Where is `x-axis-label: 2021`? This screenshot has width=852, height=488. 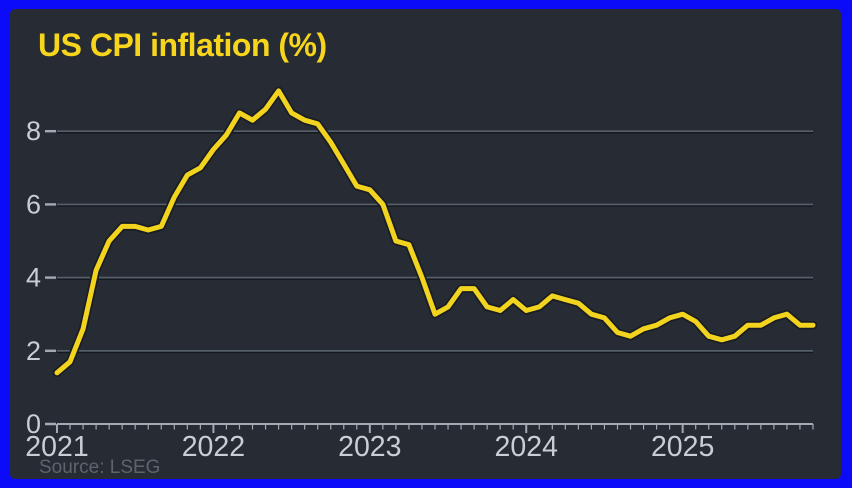 x-axis-label: 2021 is located at coordinates (56, 447).